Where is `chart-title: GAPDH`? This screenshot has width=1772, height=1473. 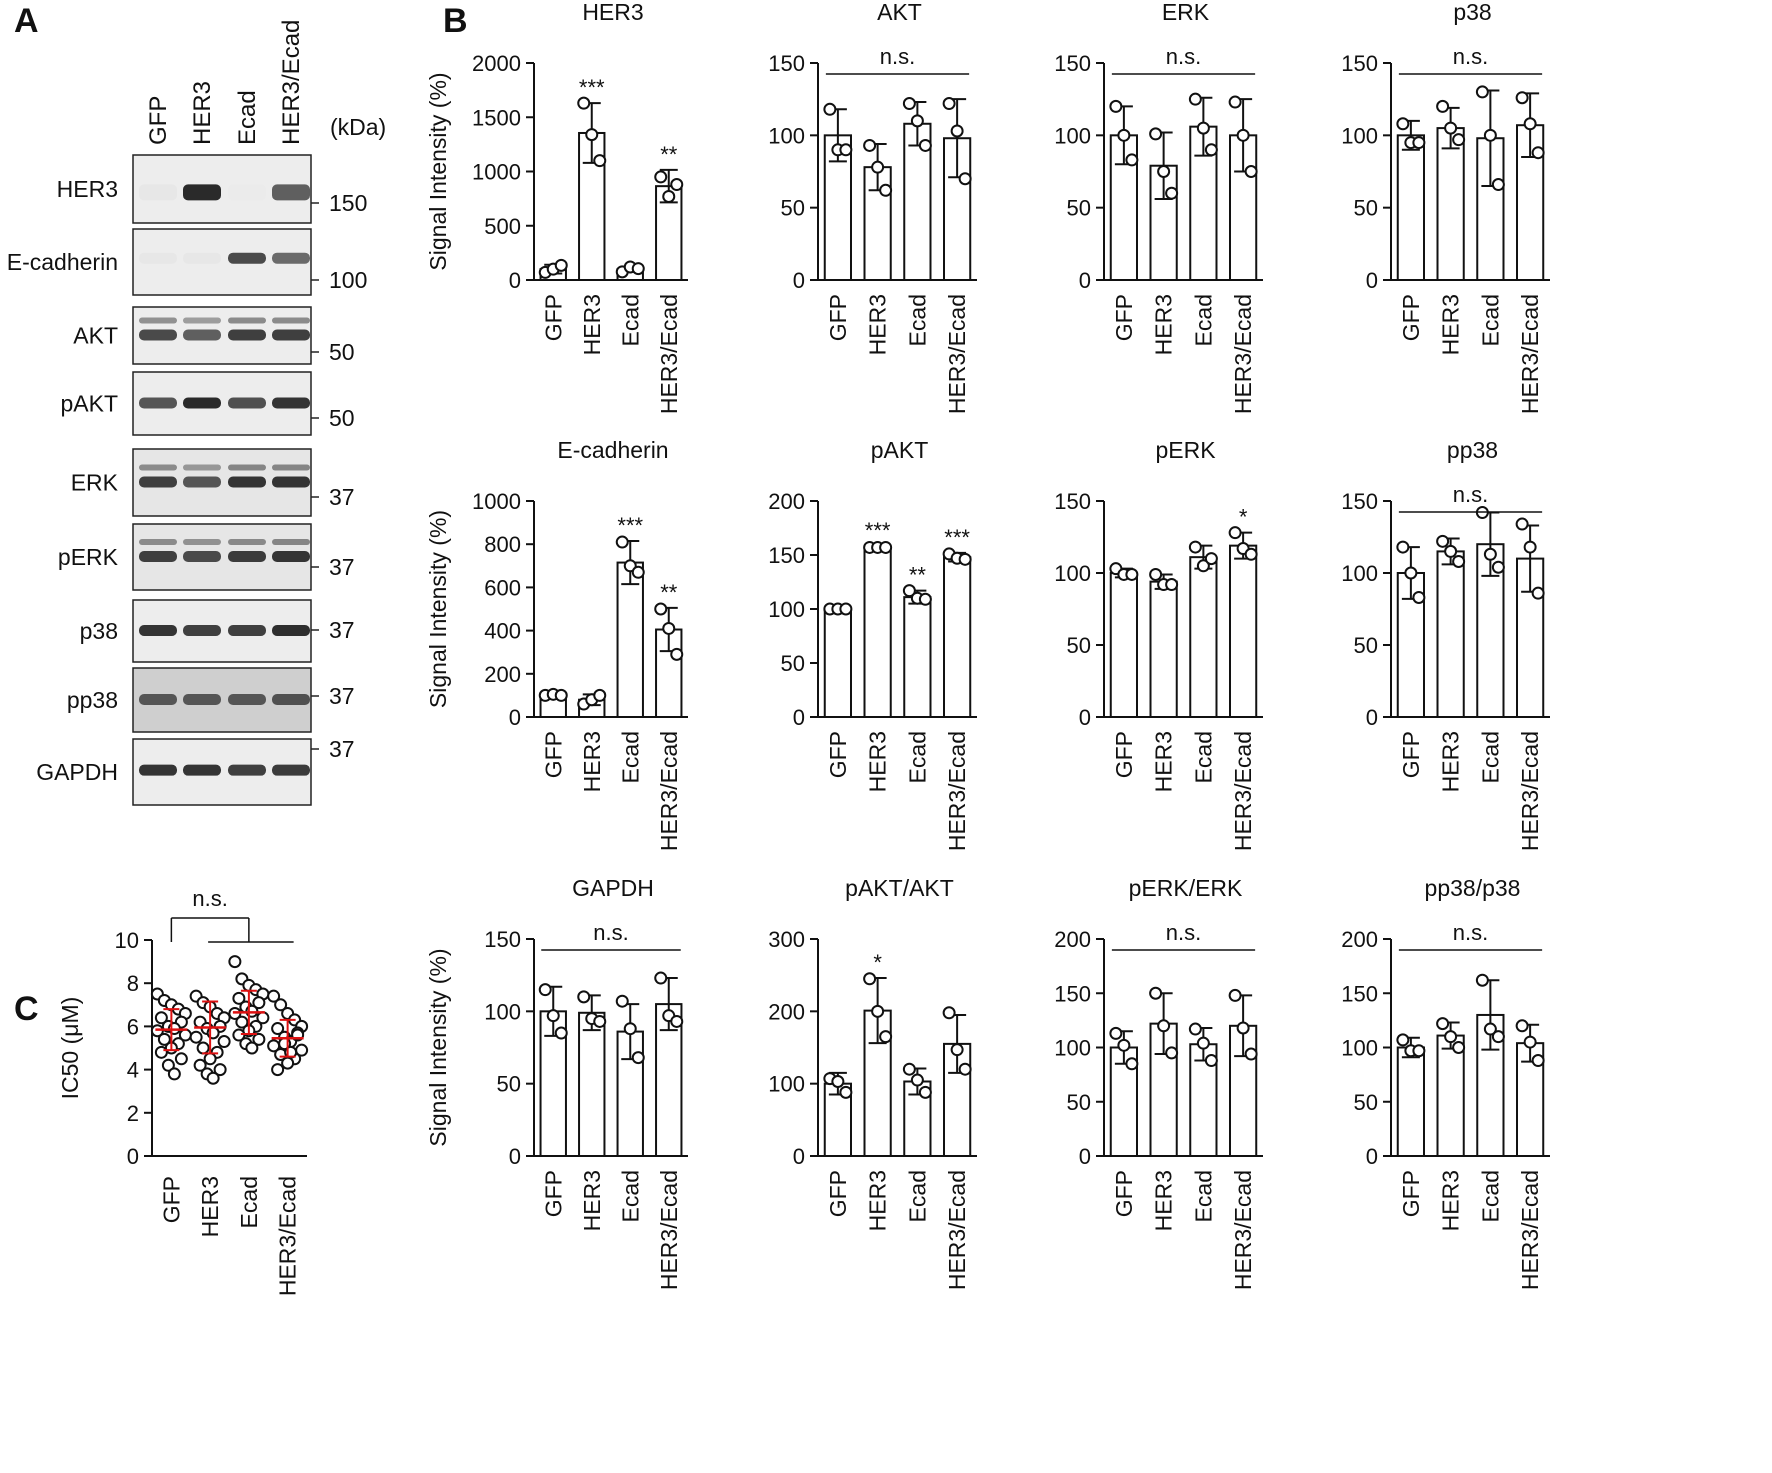 chart-title: GAPDH is located at coordinates (613, 888).